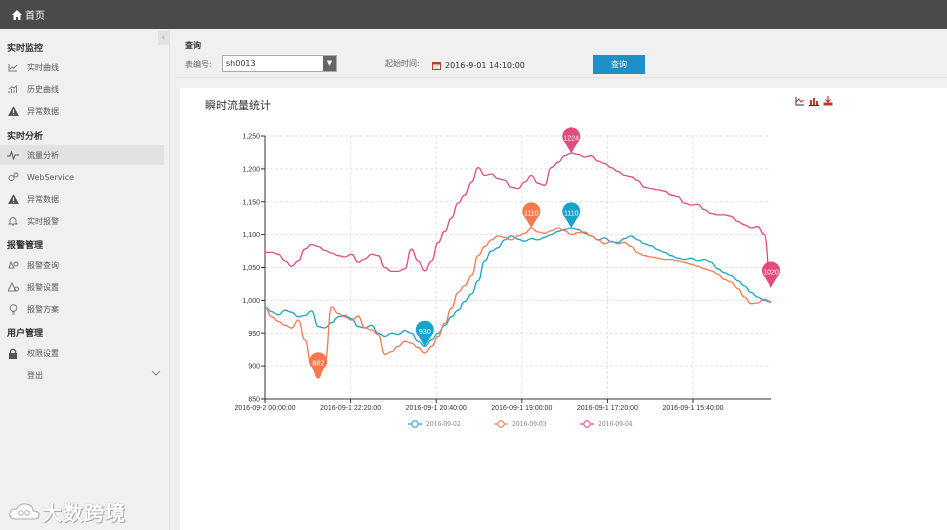 The width and height of the screenshot is (947, 530). Describe the element at coordinates (43, 155) in the screenshot. I see `sidebar-item-label: 流量分析` at that location.